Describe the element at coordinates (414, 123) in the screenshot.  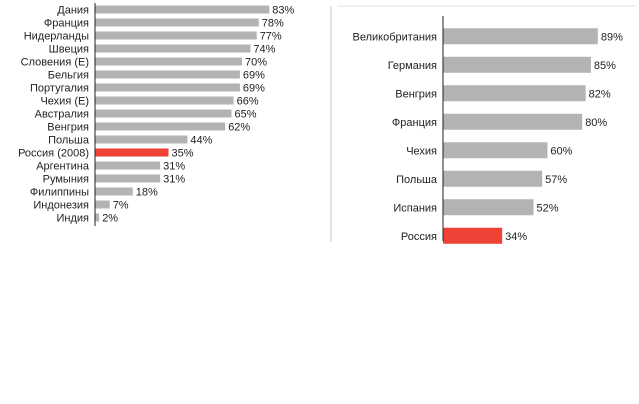
I see `right-category-label: Франция` at that location.